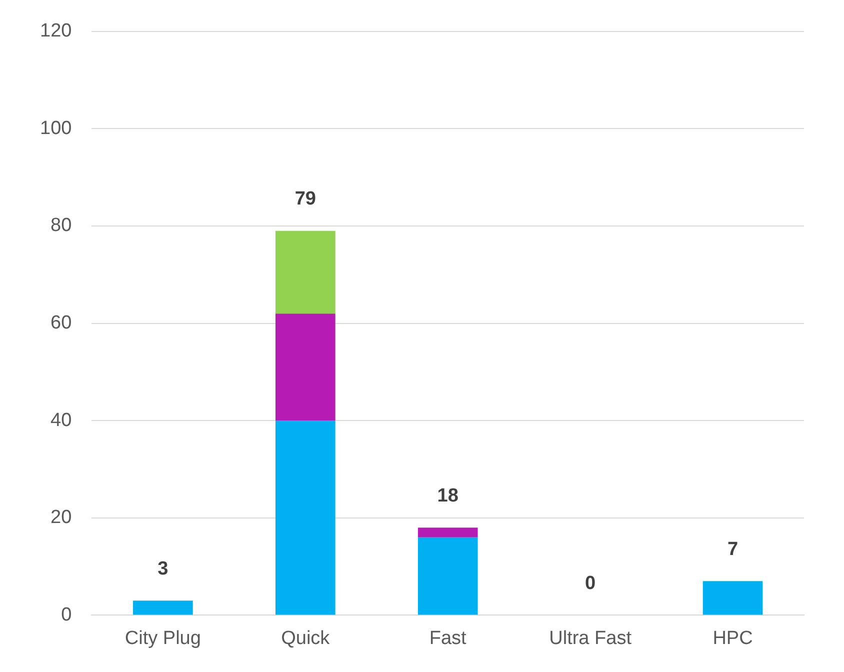  I want to click on x-tick-label: Fast, so click(448, 638).